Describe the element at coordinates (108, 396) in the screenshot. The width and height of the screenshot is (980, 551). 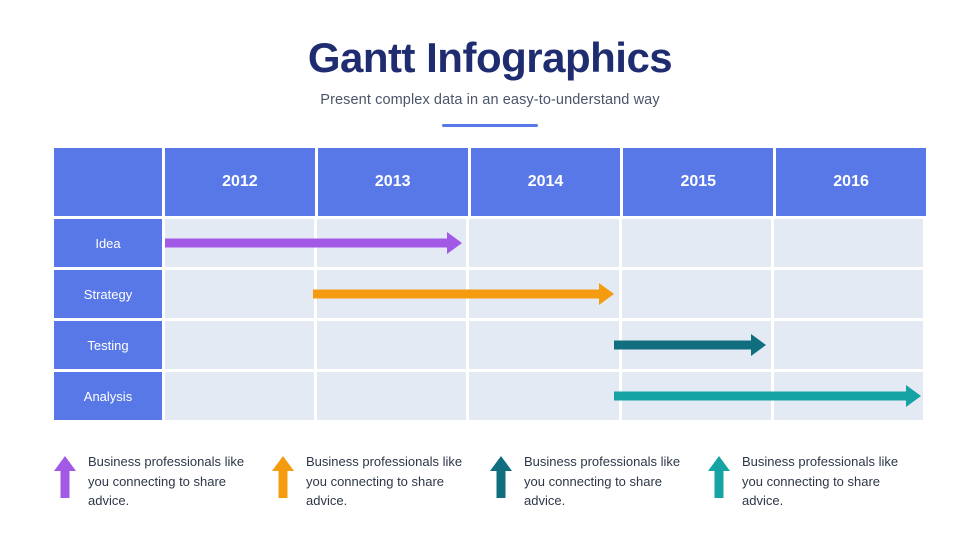
I see `gantt-task-label-analysis: Analysis` at that location.